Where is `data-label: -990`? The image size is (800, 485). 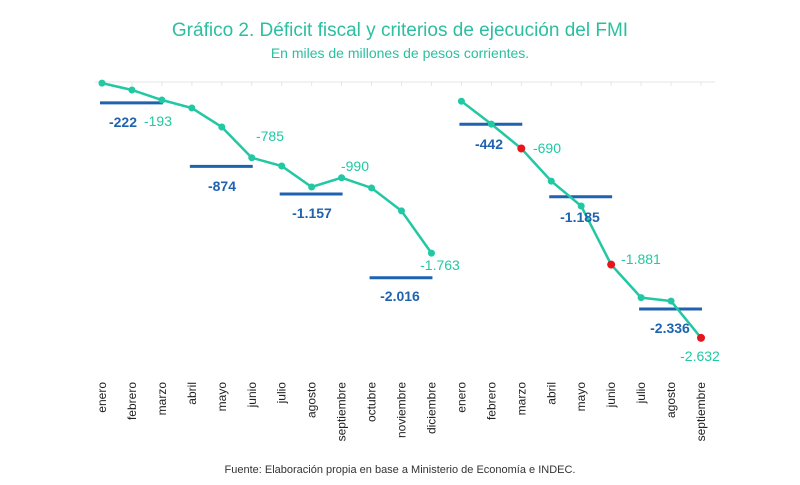
data-label: -990 is located at coordinates (355, 166).